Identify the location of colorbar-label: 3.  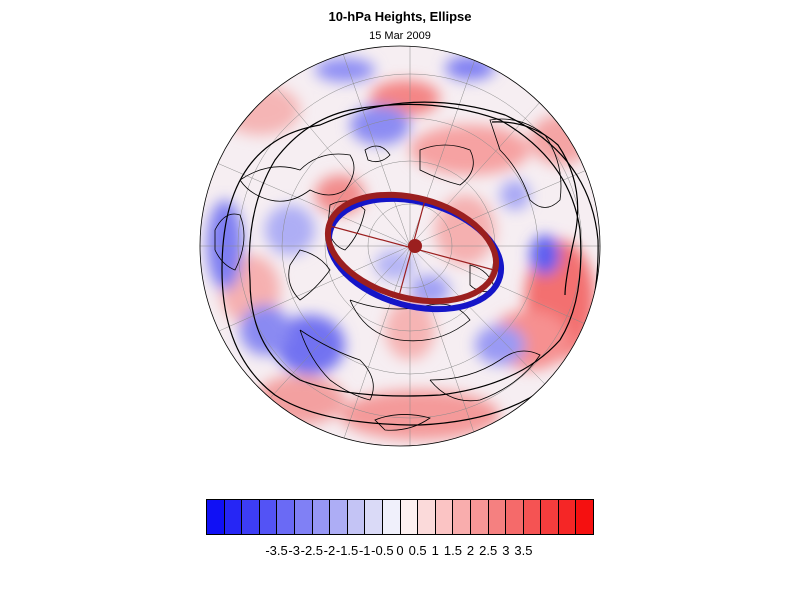
(506, 550).